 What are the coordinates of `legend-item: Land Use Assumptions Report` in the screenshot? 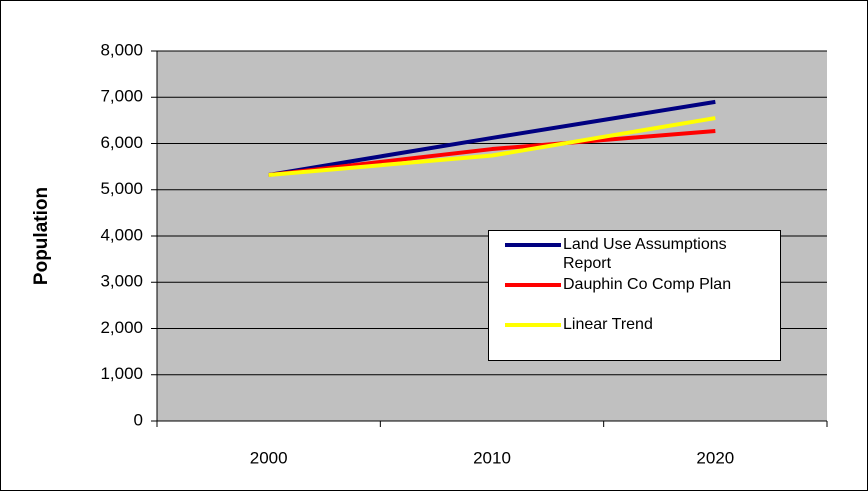 It's located at (640, 254).